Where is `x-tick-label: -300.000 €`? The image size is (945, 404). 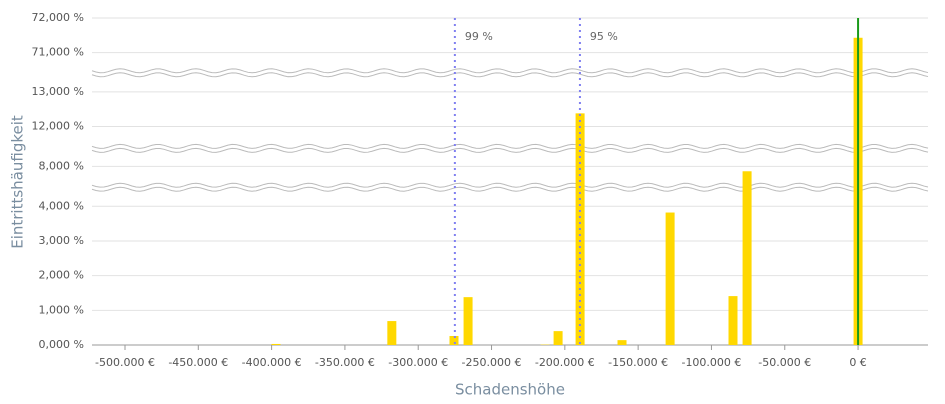
x-tick-label: -300.000 € is located at coordinates (418, 362).